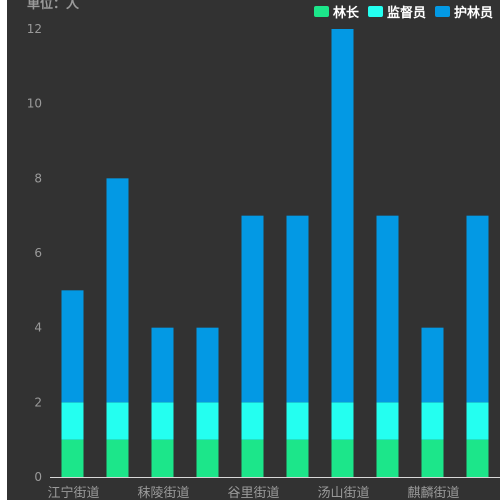 This screenshot has width=500, height=500. What do you see at coordinates (38, 477) in the screenshot?
I see `y-tick-label: 0` at bounding box center [38, 477].